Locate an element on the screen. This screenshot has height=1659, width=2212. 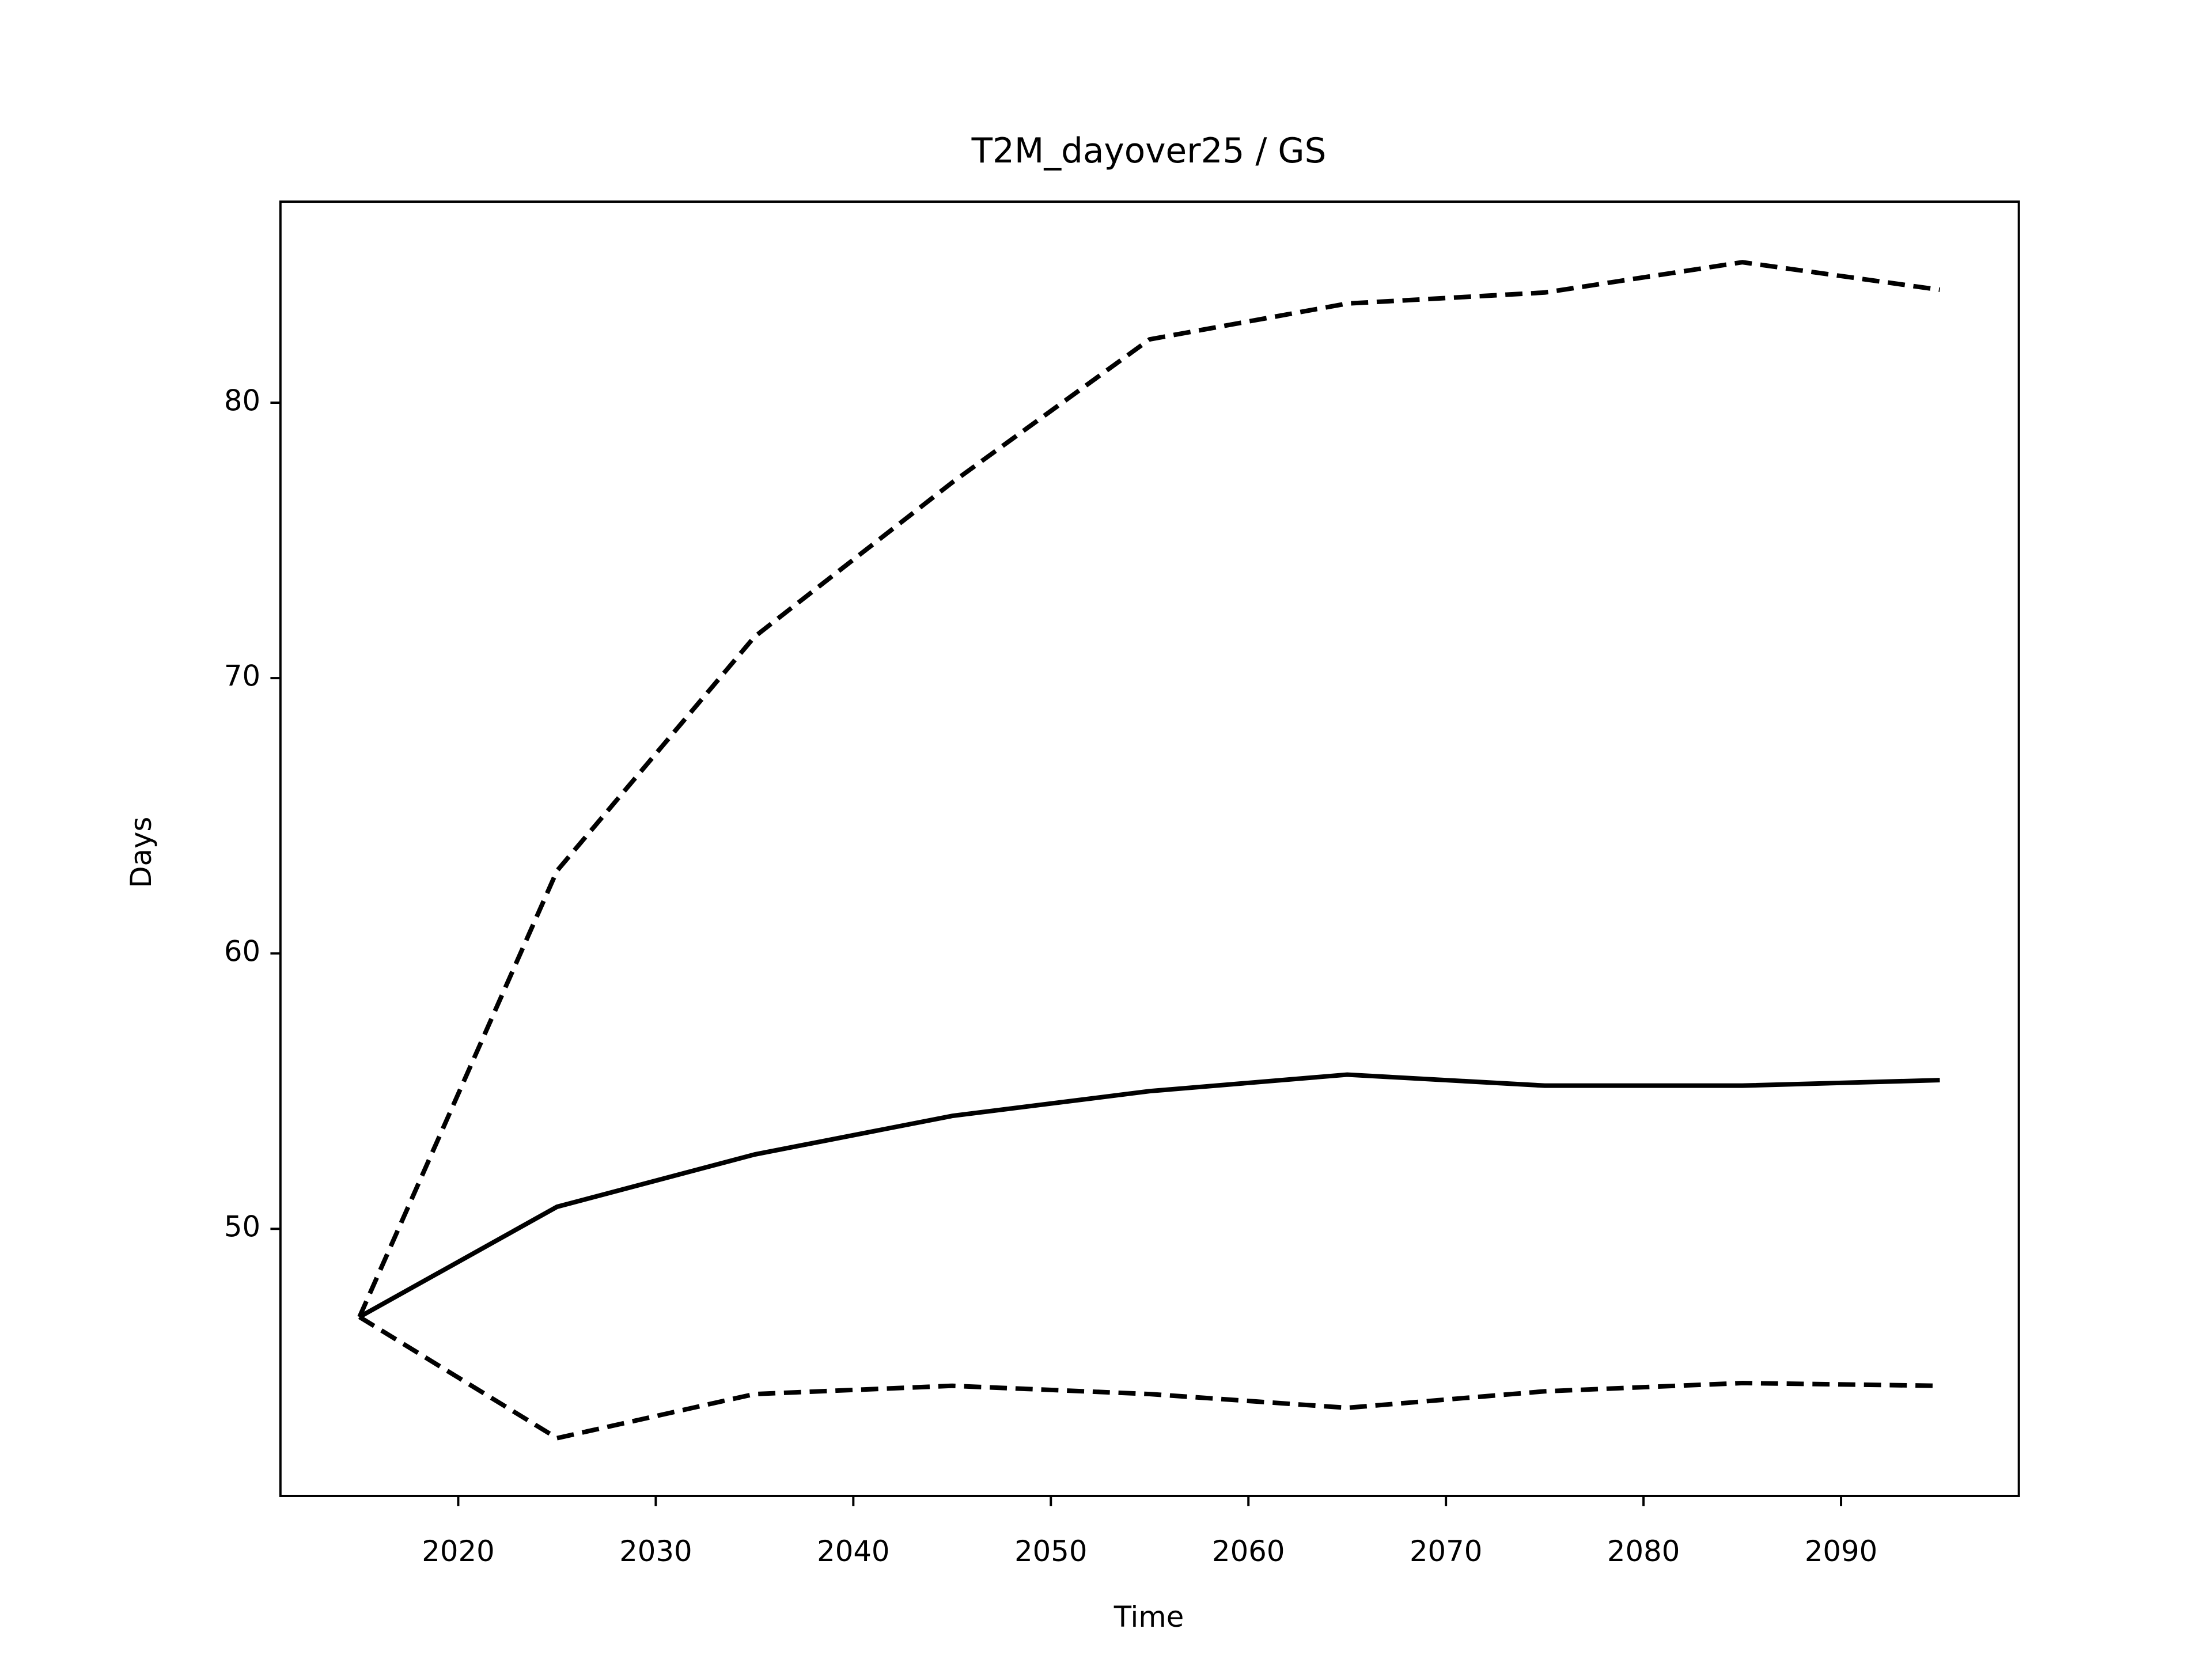
y-tick-label: 60 is located at coordinates (242, 951).